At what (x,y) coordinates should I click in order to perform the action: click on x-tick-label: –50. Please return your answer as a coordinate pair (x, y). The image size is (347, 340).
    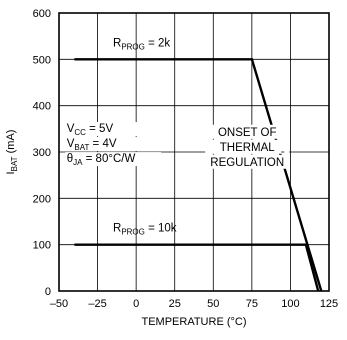
    Looking at the image, I should click on (59, 304).